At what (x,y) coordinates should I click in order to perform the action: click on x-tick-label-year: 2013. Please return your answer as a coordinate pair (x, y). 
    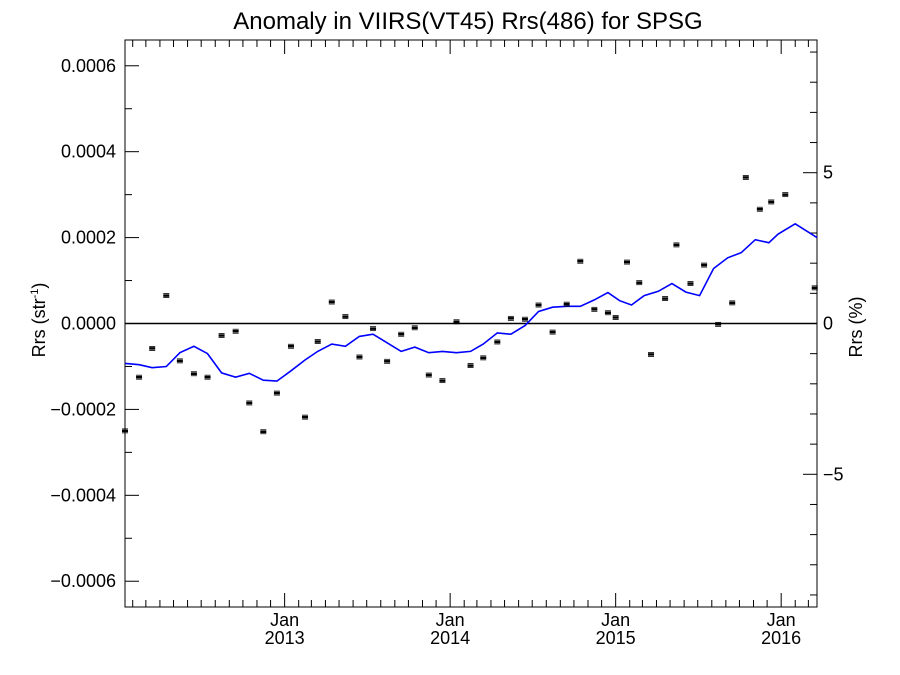
    Looking at the image, I should click on (285, 638).